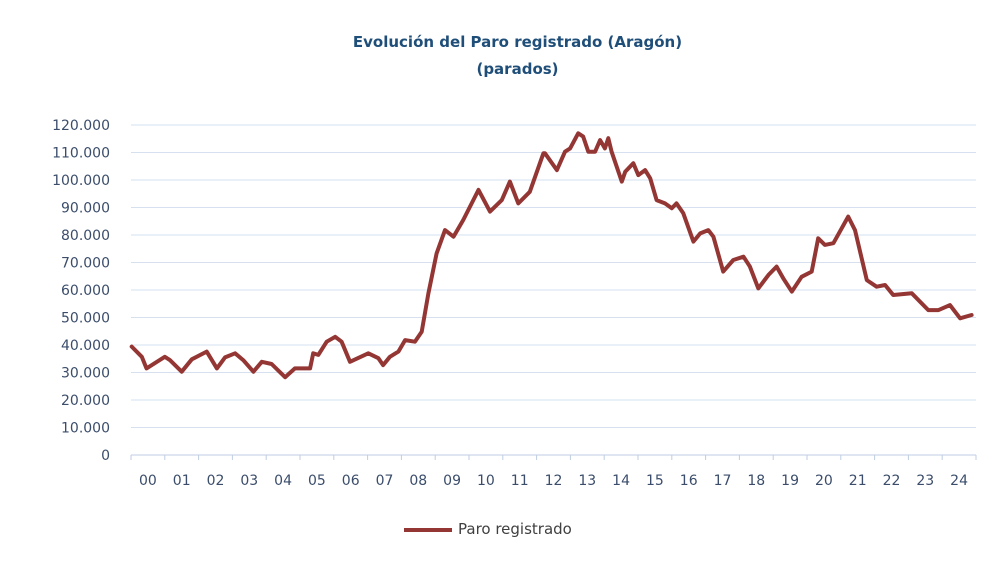 This screenshot has height=567, width=1000. I want to click on x-tick-label: 21, so click(858, 481).